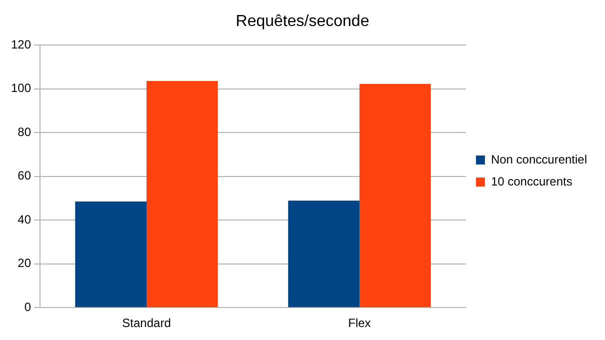 Image resolution: width=605 pixels, height=340 pixels. I want to click on y-tick-label: 0, so click(28, 307).